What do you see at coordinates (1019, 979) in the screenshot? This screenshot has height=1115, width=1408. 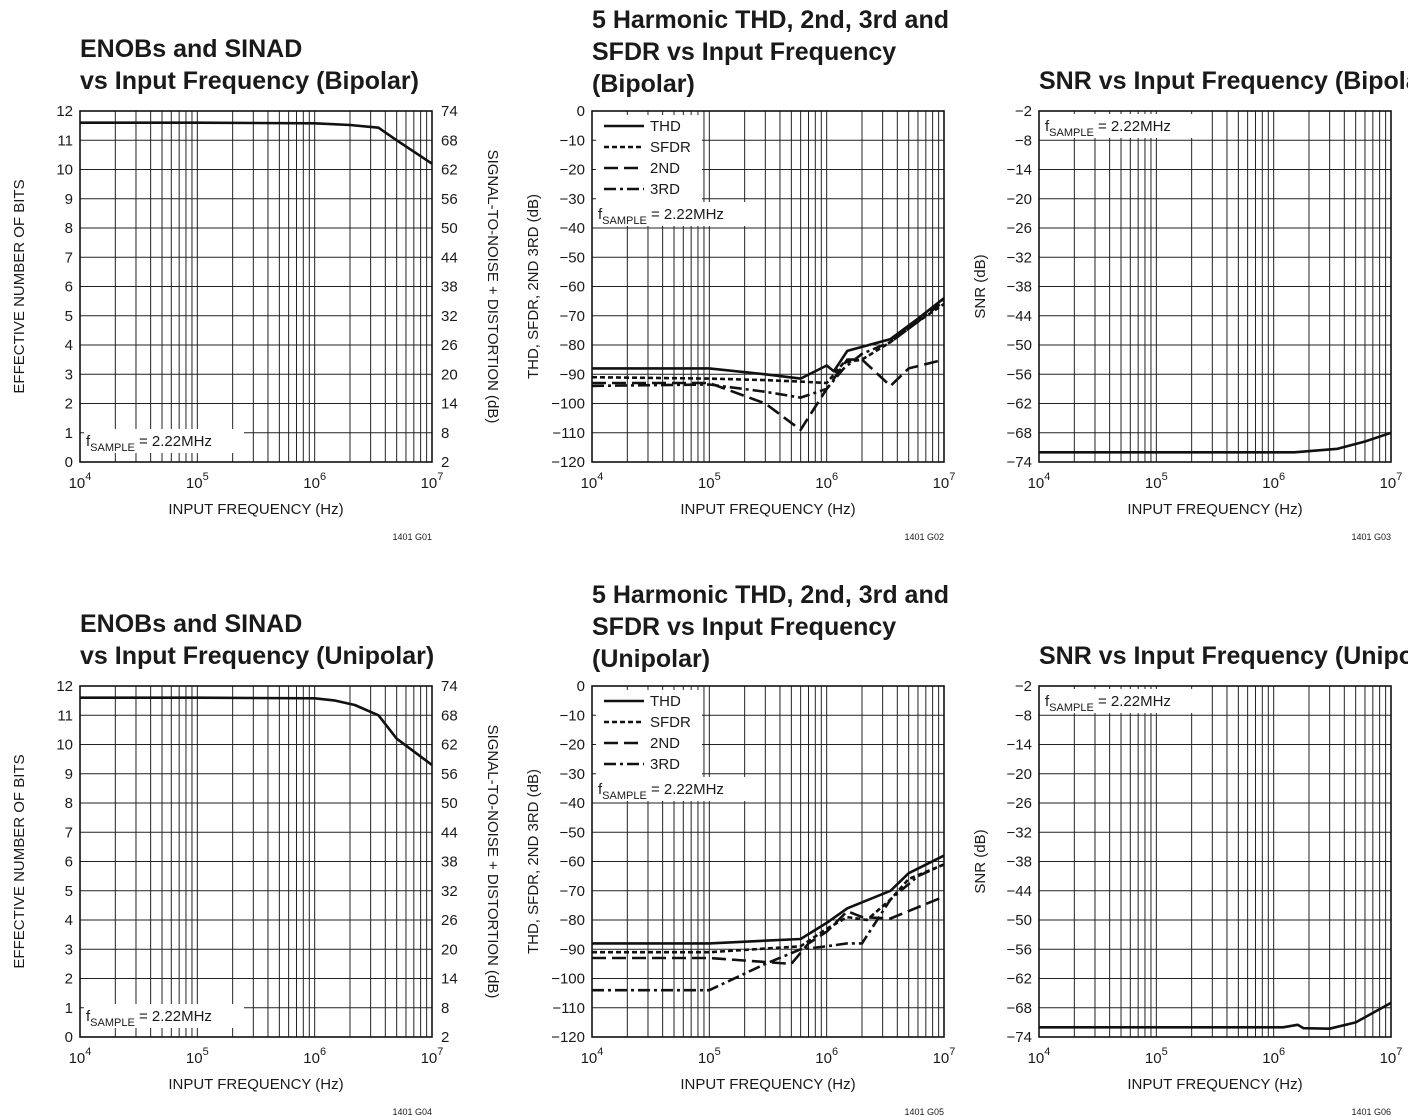 I see `y-tick-label: −62` at bounding box center [1019, 979].